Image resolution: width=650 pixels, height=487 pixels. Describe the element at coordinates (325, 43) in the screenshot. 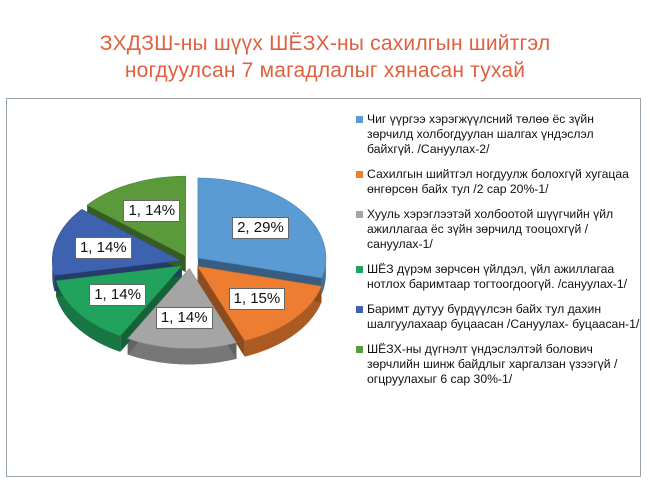

I see `chart-title-line-1: ЗХДЗШ-ны шүүх ШЁЗХ-ны сахилгын шийтгэл` at that location.